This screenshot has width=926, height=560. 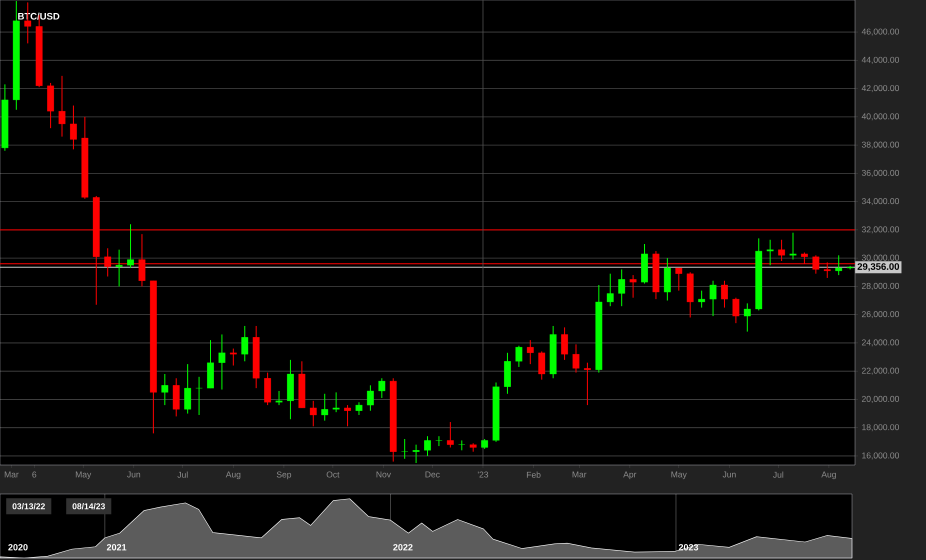 I want to click on annotation: 08/14/23, so click(x=88, y=506).